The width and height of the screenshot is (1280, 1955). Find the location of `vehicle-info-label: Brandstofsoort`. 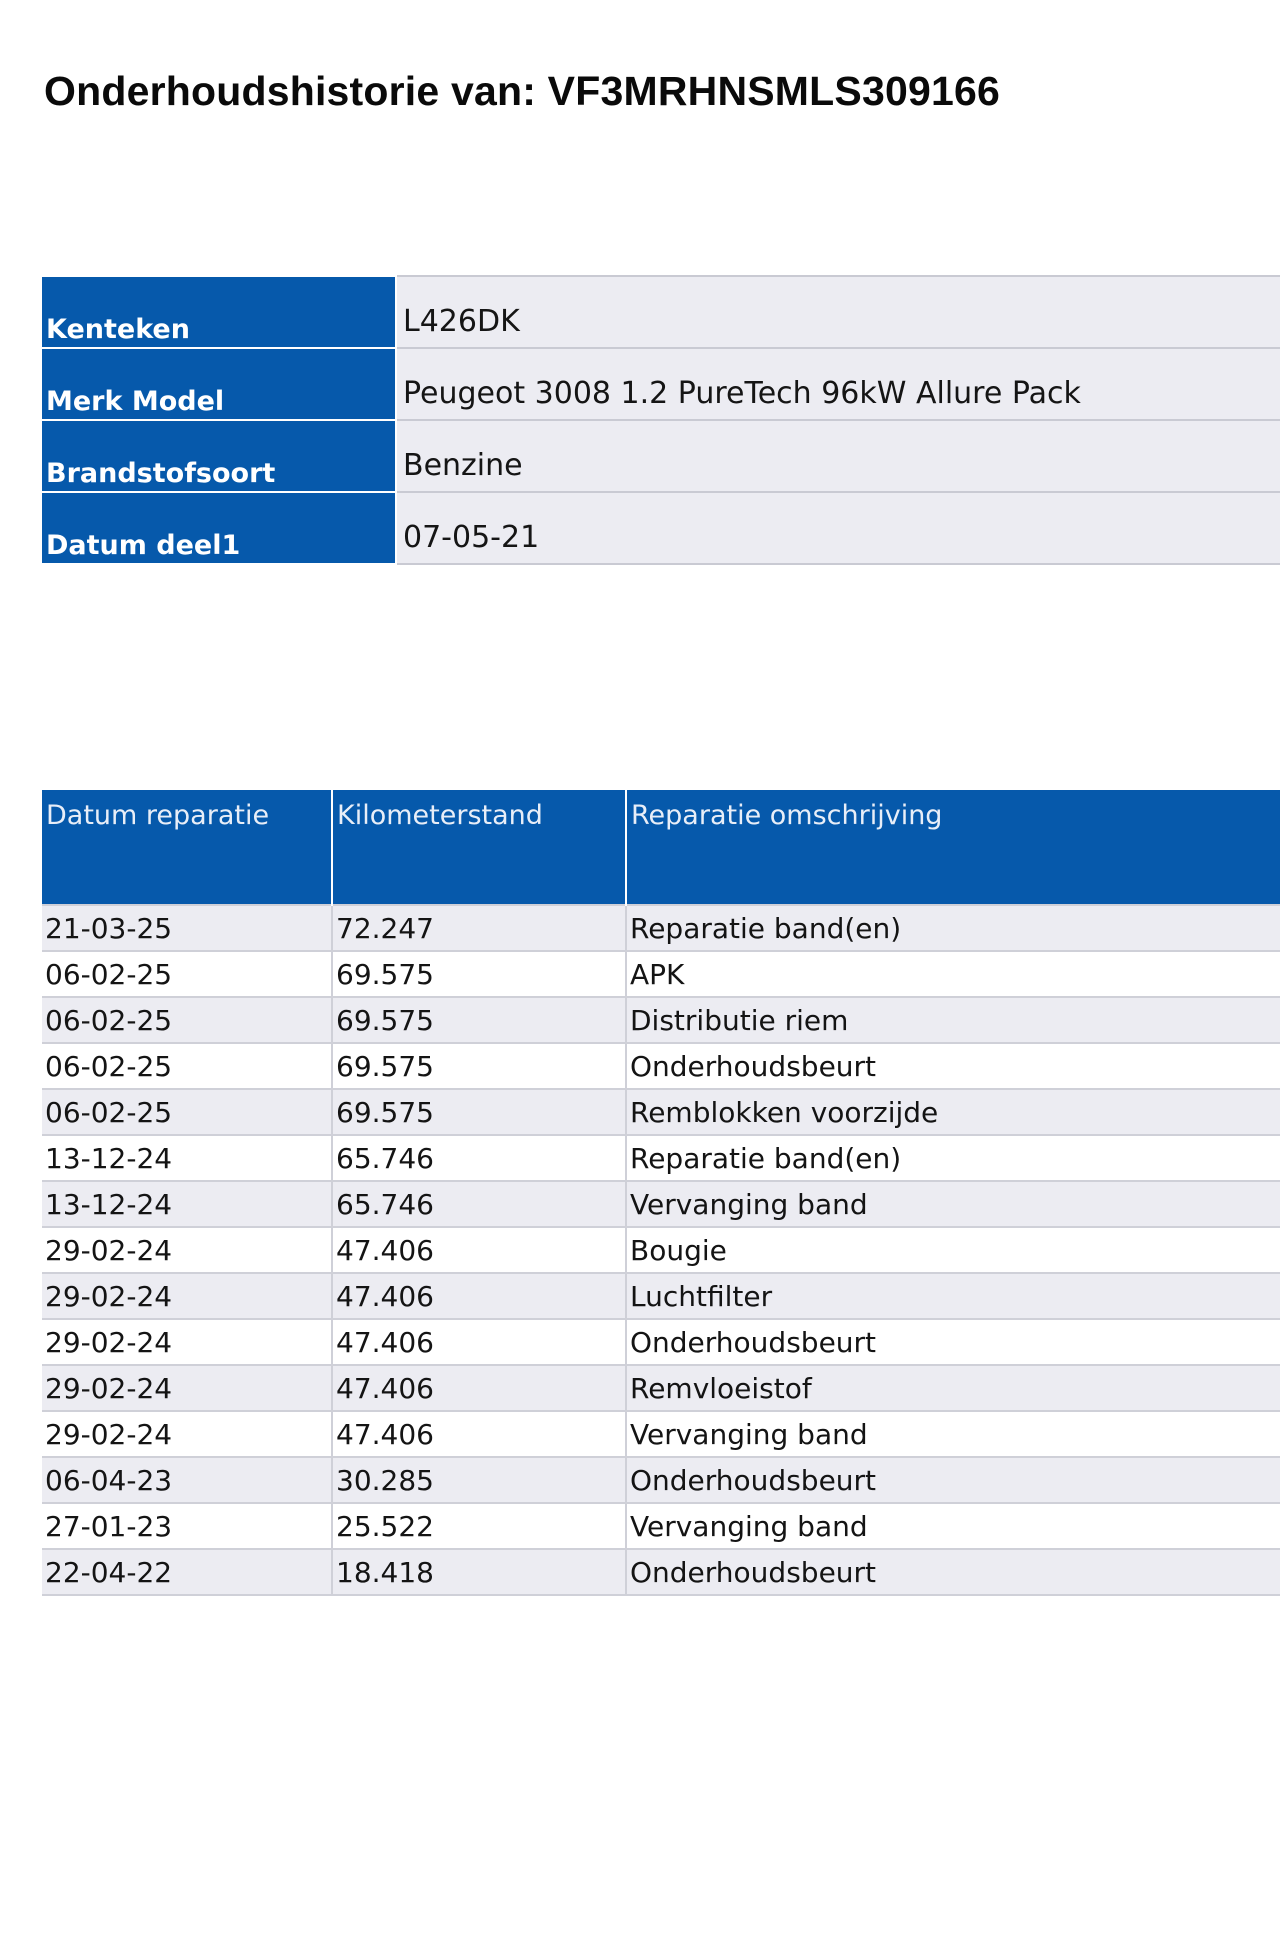

vehicle-info-label: Brandstofsoort is located at coordinates (219, 456).